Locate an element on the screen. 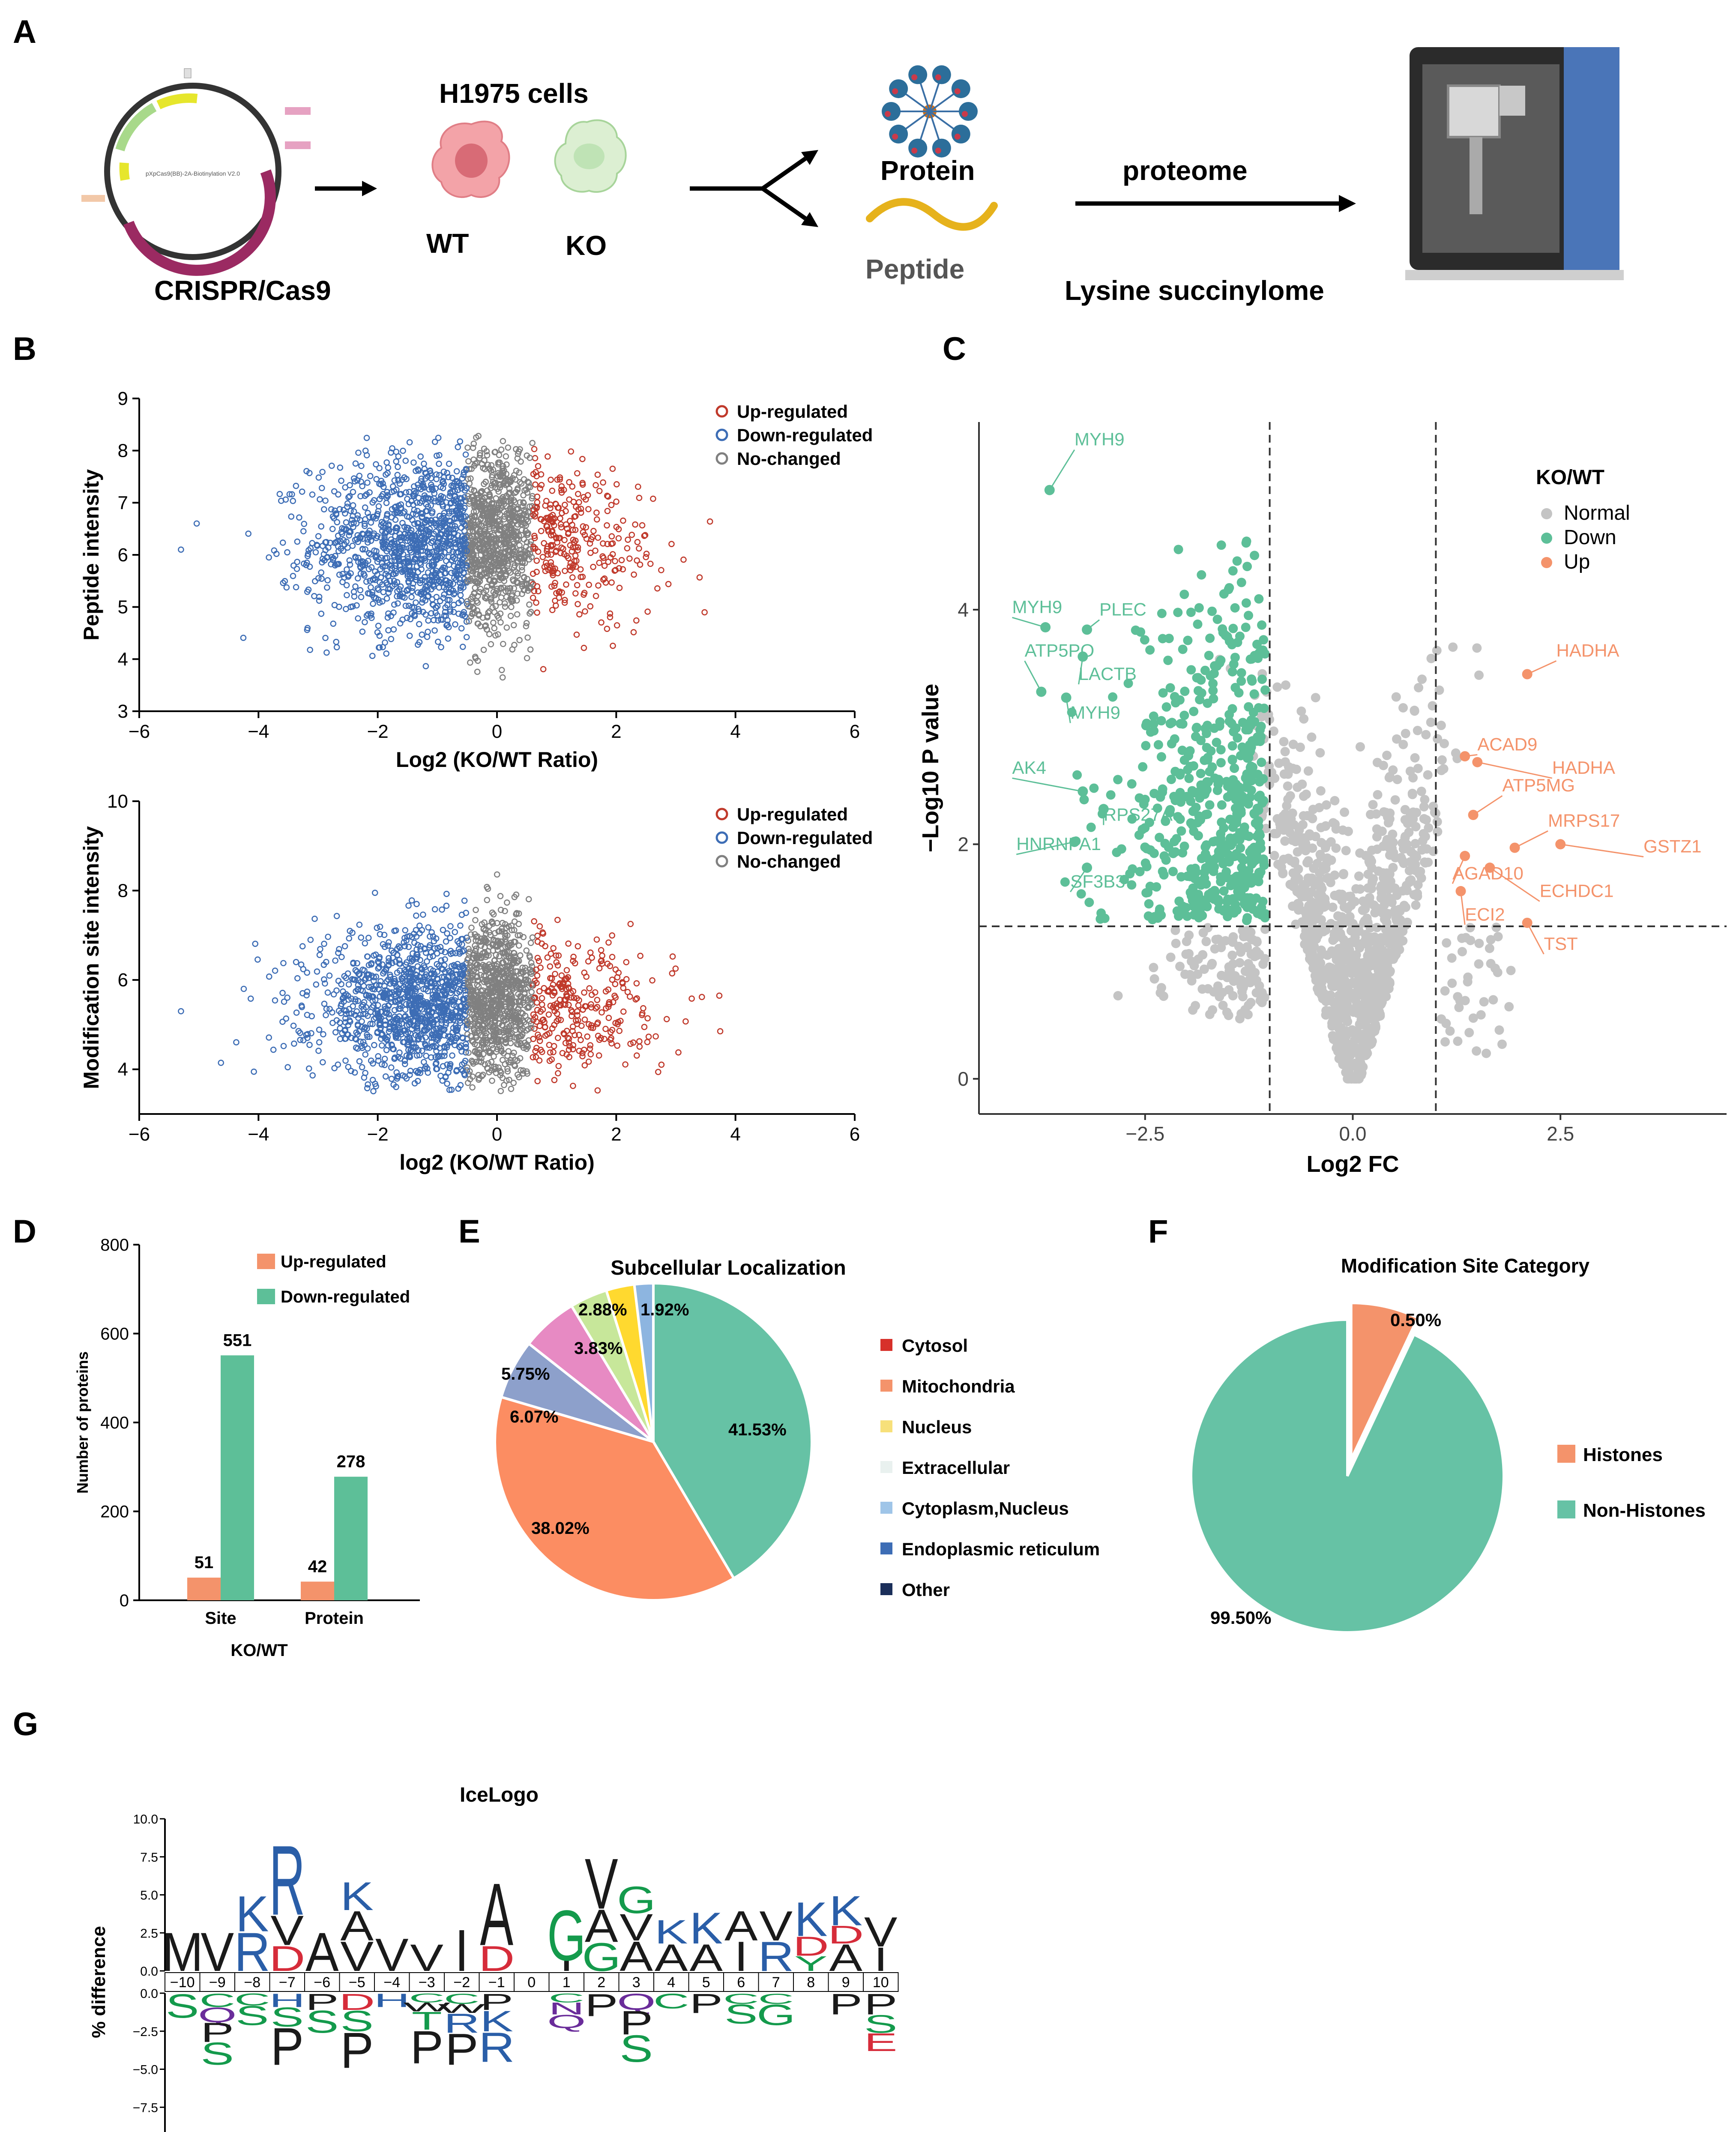  legend-up-regulated: Up-regulated is located at coordinates (792, 411).